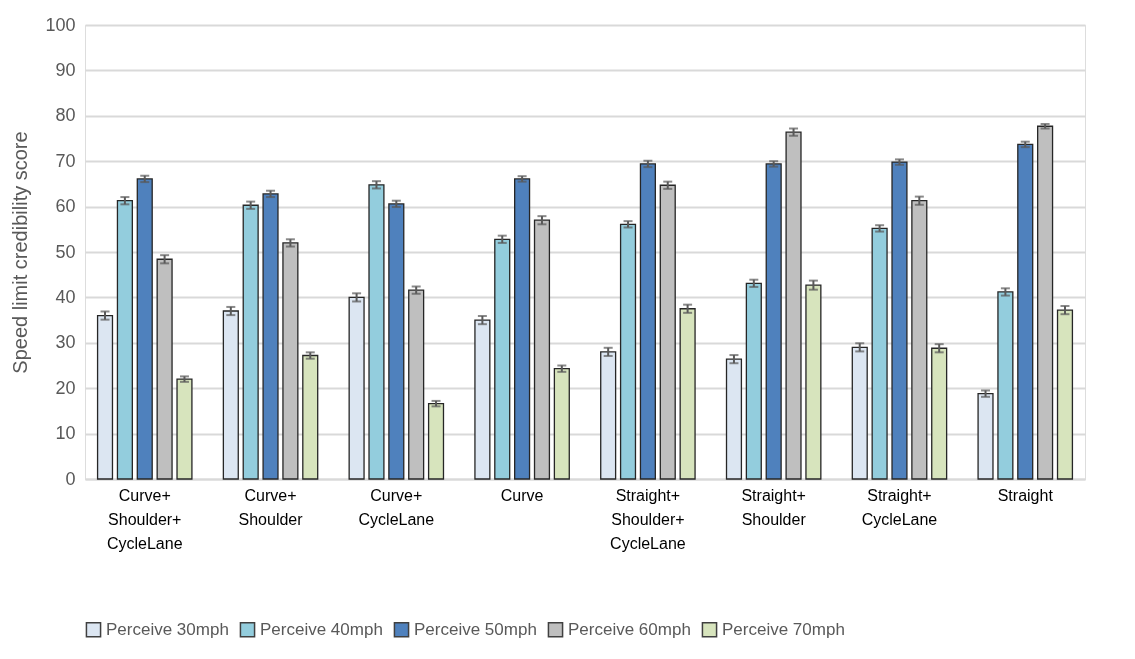 Image resolution: width=1135 pixels, height=659 pixels. I want to click on y-tick-label: 0, so click(70, 478).